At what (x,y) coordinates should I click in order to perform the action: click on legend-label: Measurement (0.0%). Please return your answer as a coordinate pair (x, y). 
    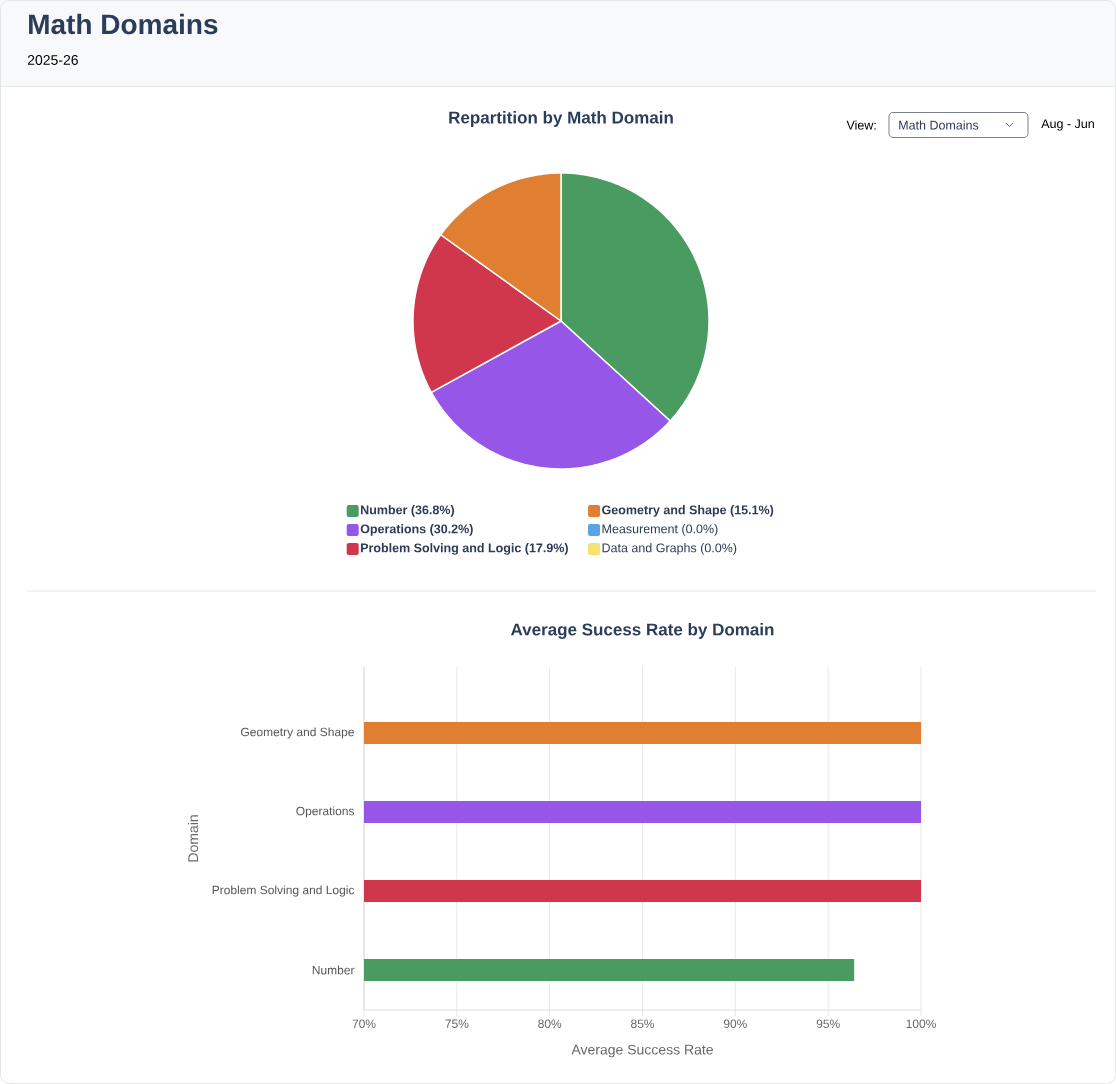
    Looking at the image, I should click on (660, 530).